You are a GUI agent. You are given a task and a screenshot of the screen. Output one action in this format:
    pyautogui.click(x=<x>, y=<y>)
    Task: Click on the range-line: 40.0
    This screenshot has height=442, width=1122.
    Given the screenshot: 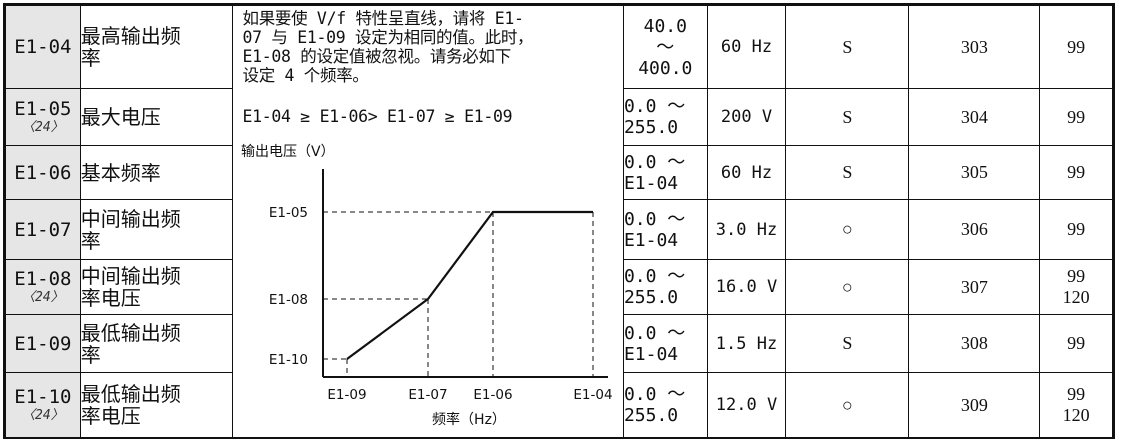 What is the action you would take?
    pyautogui.click(x=665, y=26)
    